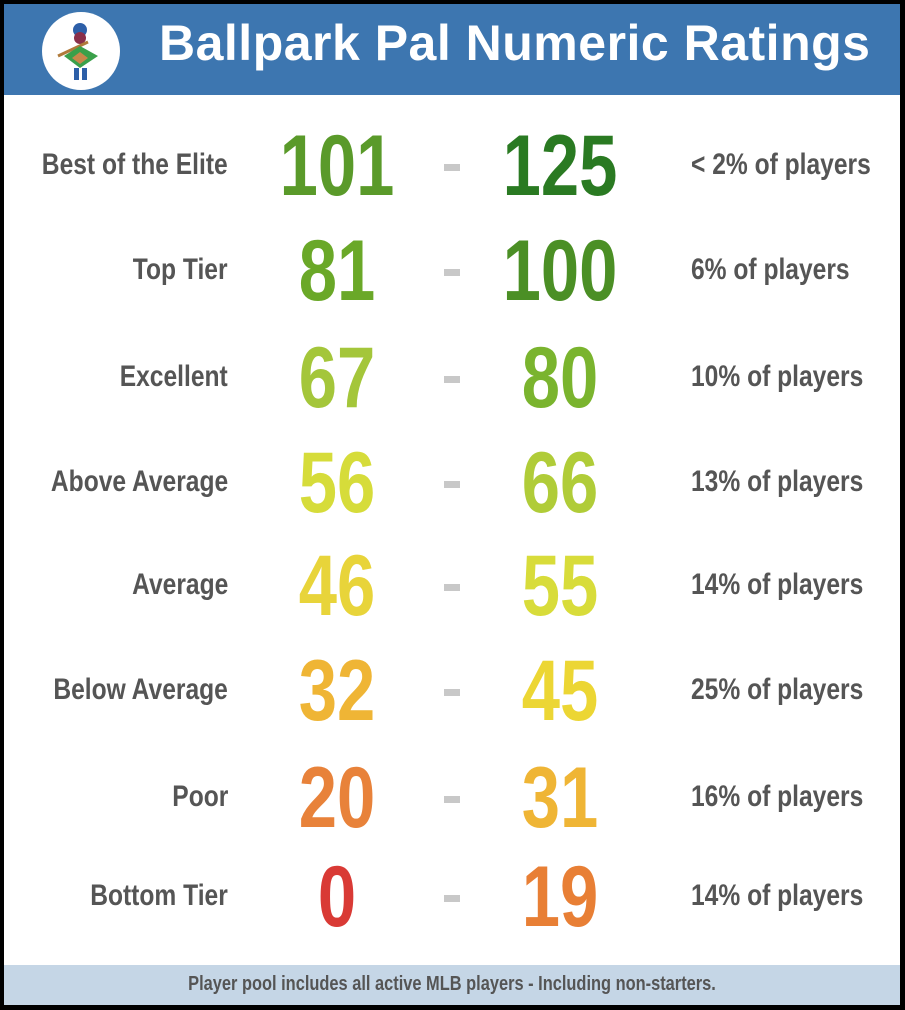  I want to click on range-high: 125, so click(560, 166).